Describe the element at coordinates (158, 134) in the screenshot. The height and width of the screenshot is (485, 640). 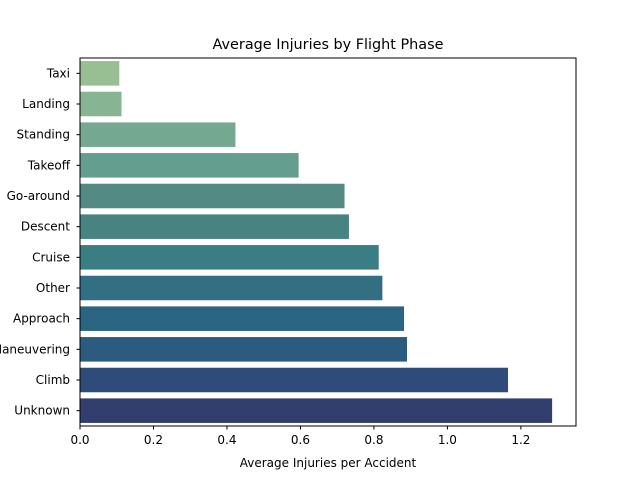
I see `bar-standing` at that location.